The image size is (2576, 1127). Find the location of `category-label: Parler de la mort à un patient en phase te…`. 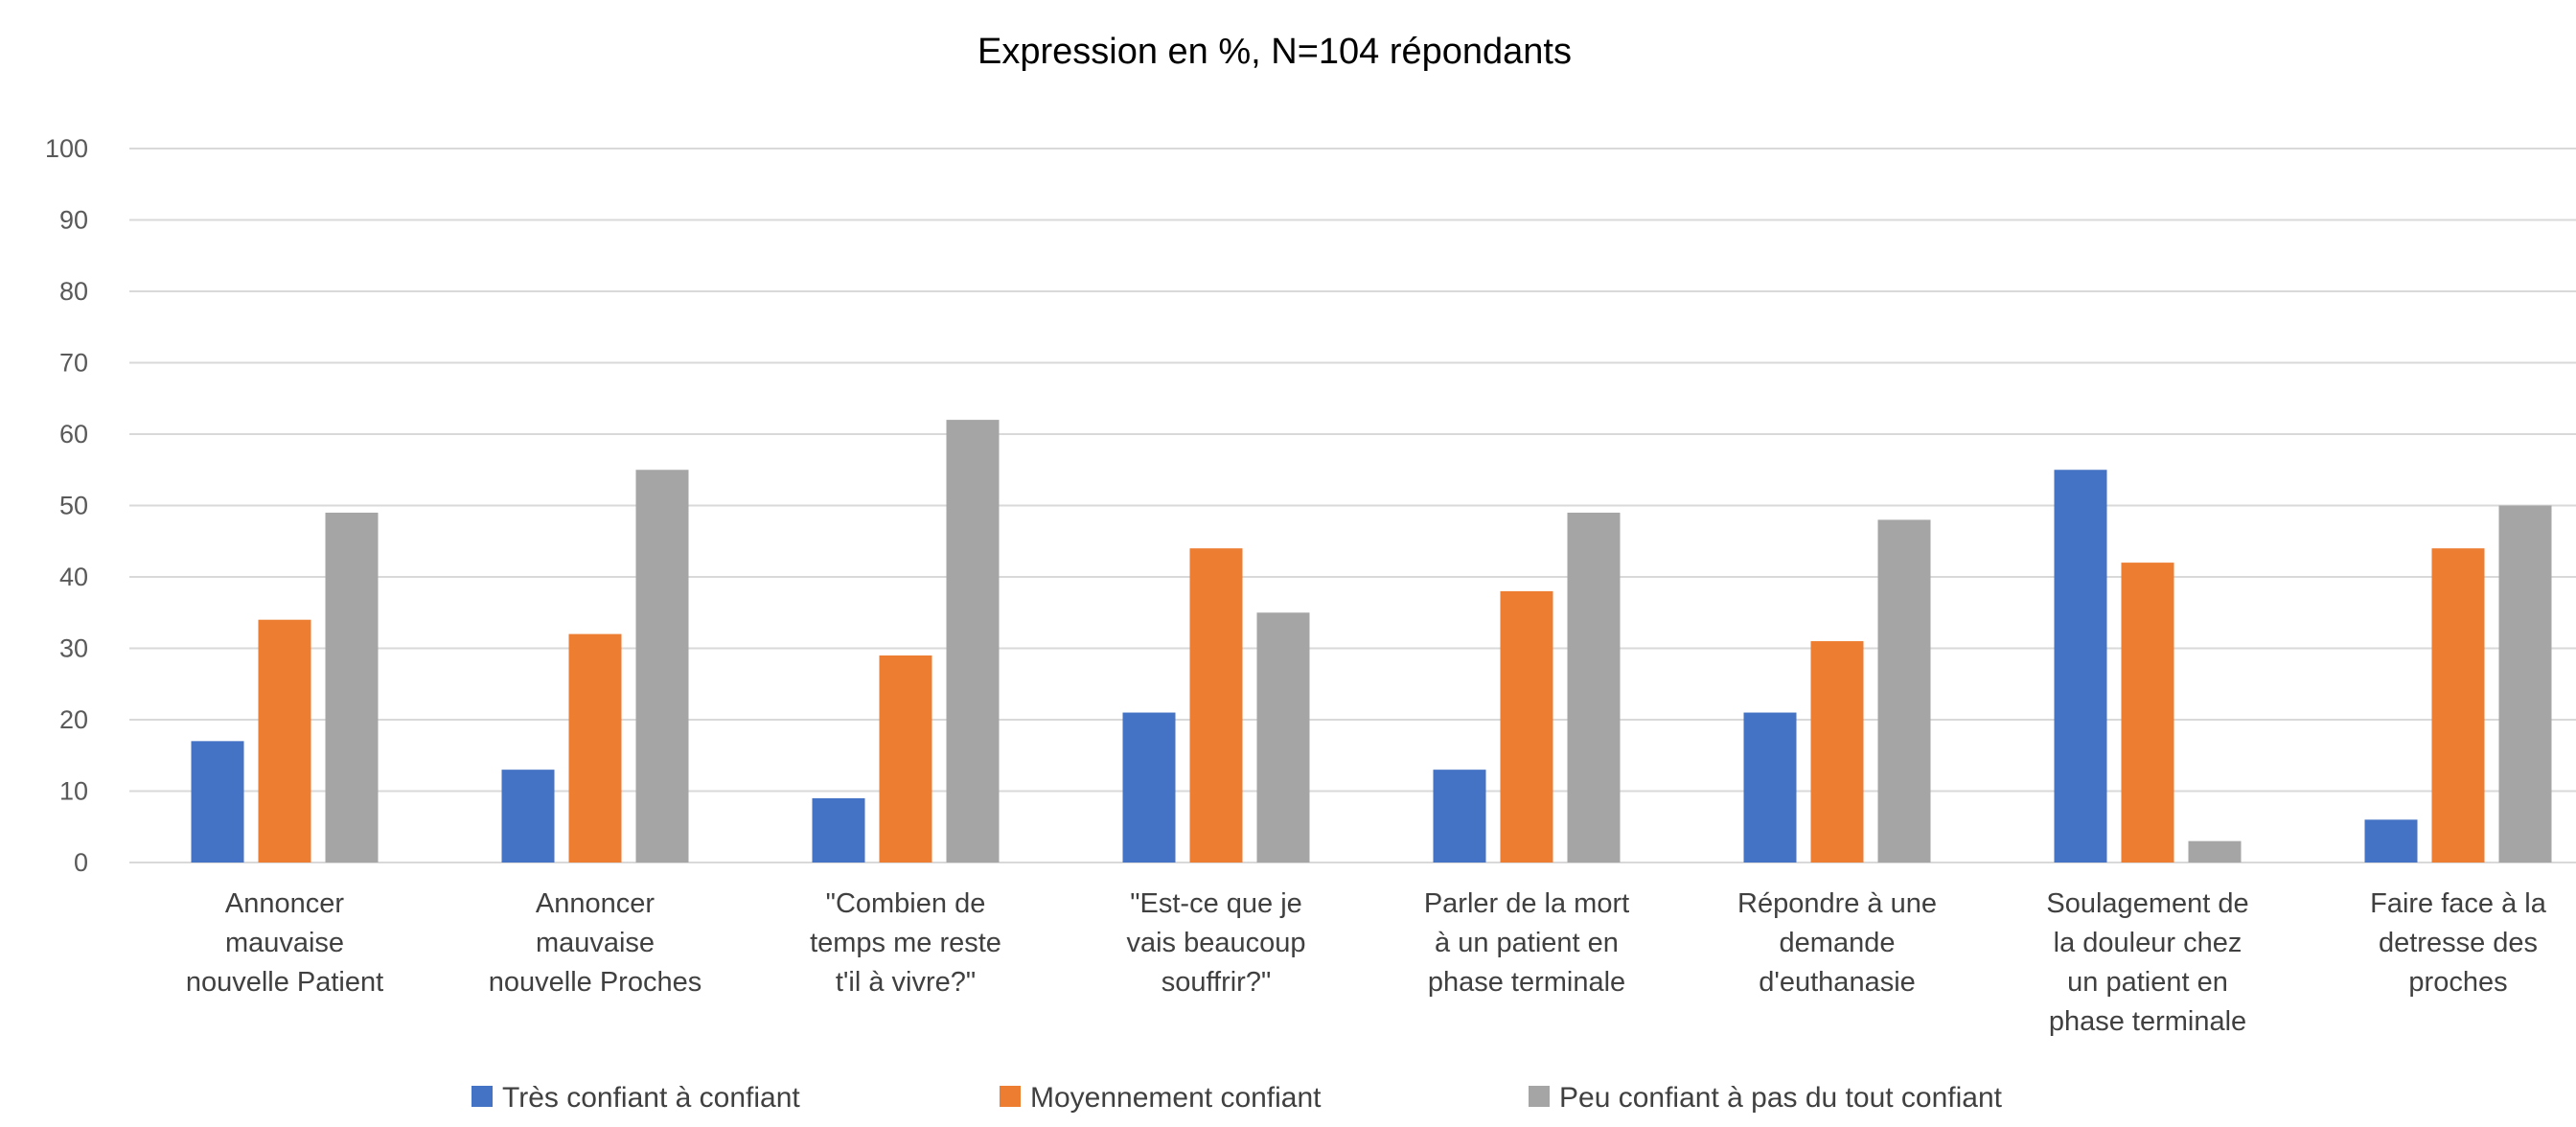

category-label: Parler de la mort à un patient en phase te… is located at coordinates (1526, 943).